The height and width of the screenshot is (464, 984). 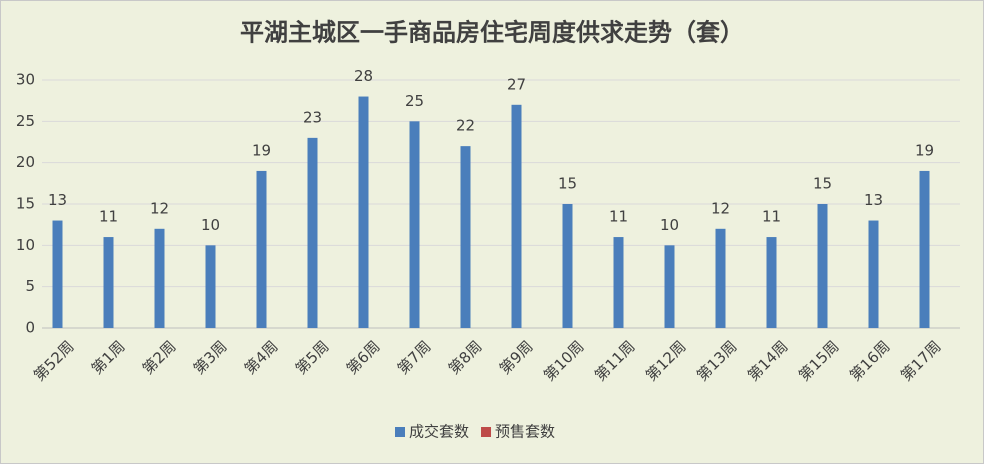 What do you see at coordinates (25, 121) in the screenshot?
I see `y-tick-label: 25` at bounding box center [25, 121].